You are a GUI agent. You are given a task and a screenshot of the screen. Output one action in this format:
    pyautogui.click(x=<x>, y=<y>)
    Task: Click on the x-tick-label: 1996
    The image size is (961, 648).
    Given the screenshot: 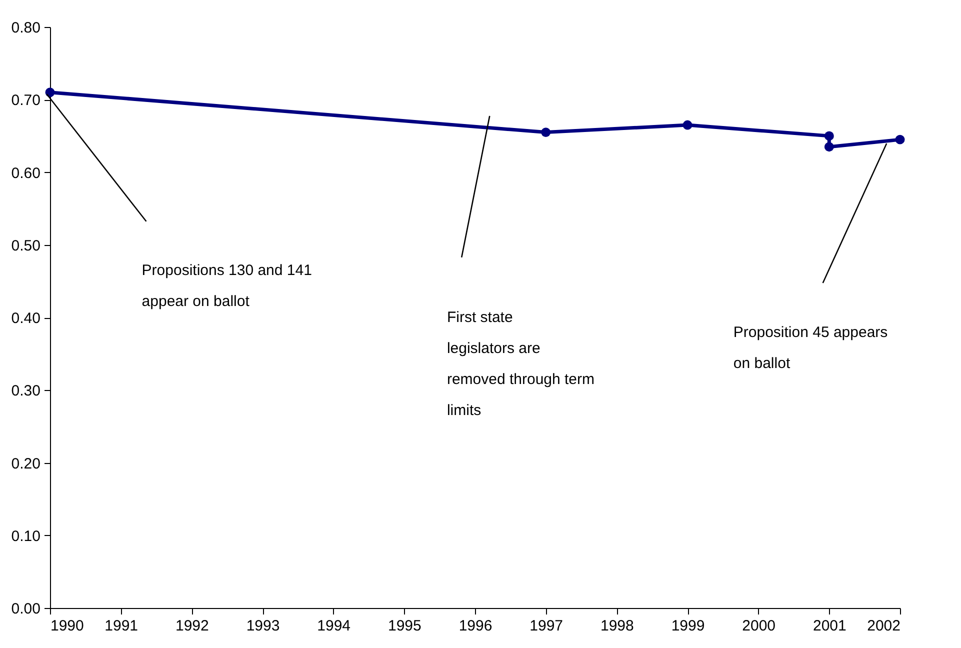 What is the action you would take?
    pyautogui.click(x=475, y=626)
    